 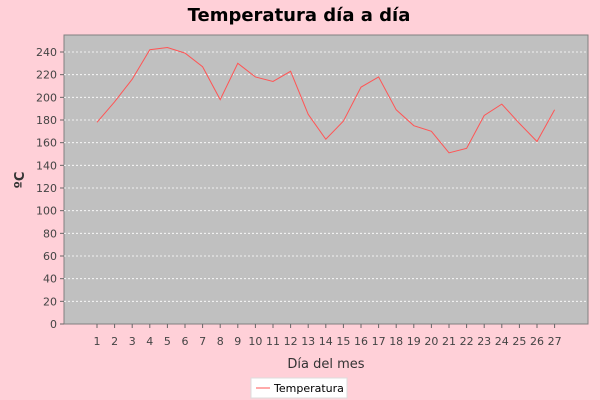 What do you see at coordinates (299, 15) in the screenshot?
I see `chart-title: Temperatura día a día` at bounding box center [299, 15].